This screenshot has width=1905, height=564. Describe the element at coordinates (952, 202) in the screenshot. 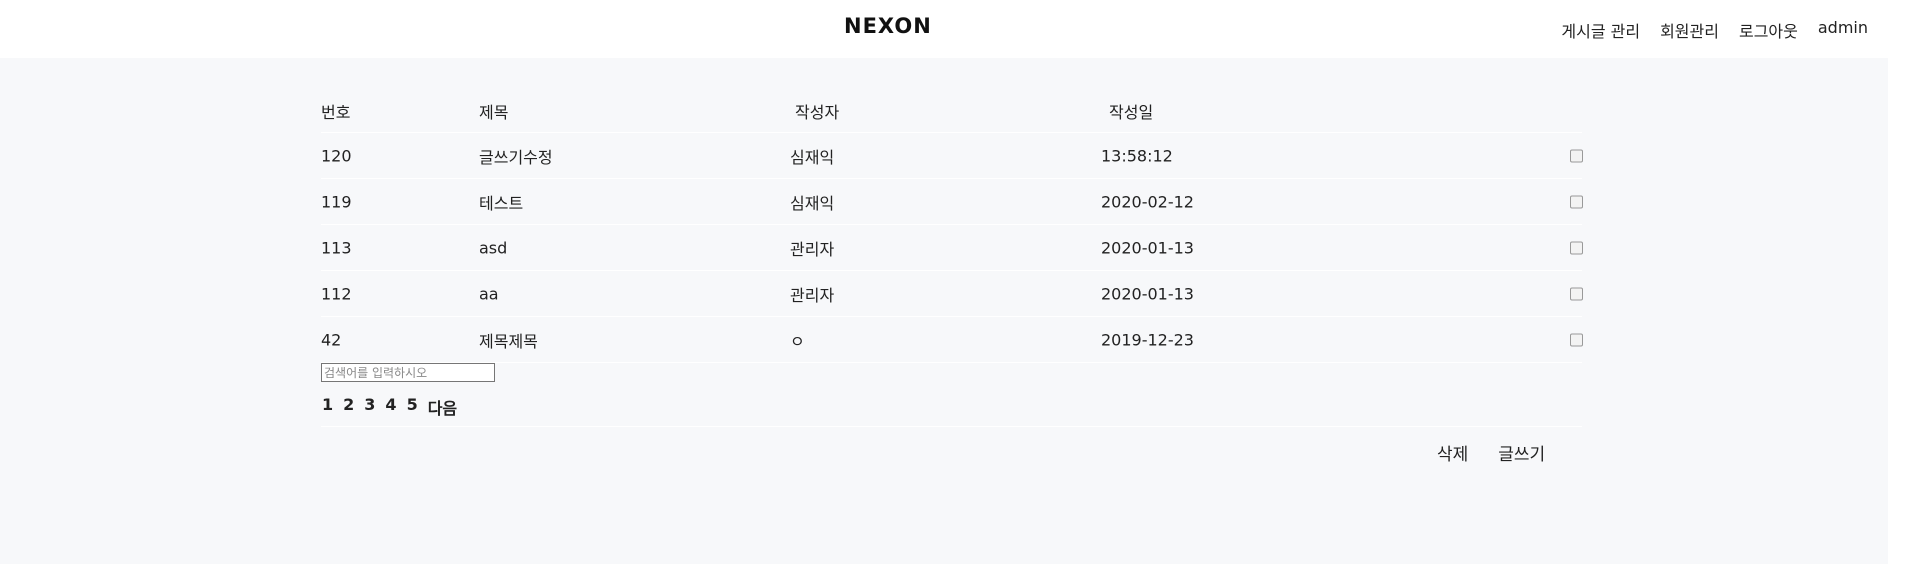

I see `table-row: 119 테스트 심재익 2020-02-12` at that location.